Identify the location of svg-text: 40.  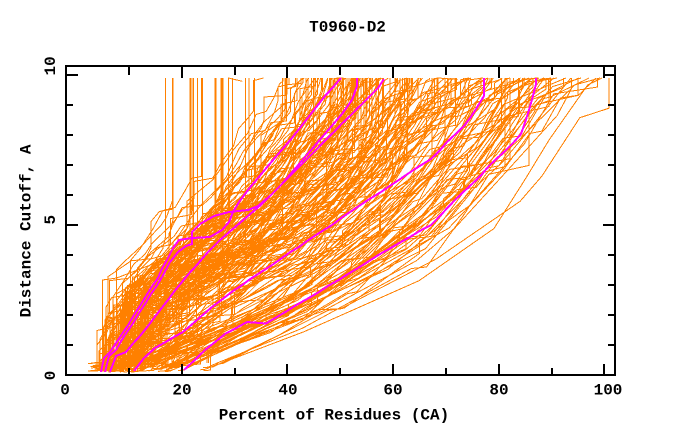
(287, 391).